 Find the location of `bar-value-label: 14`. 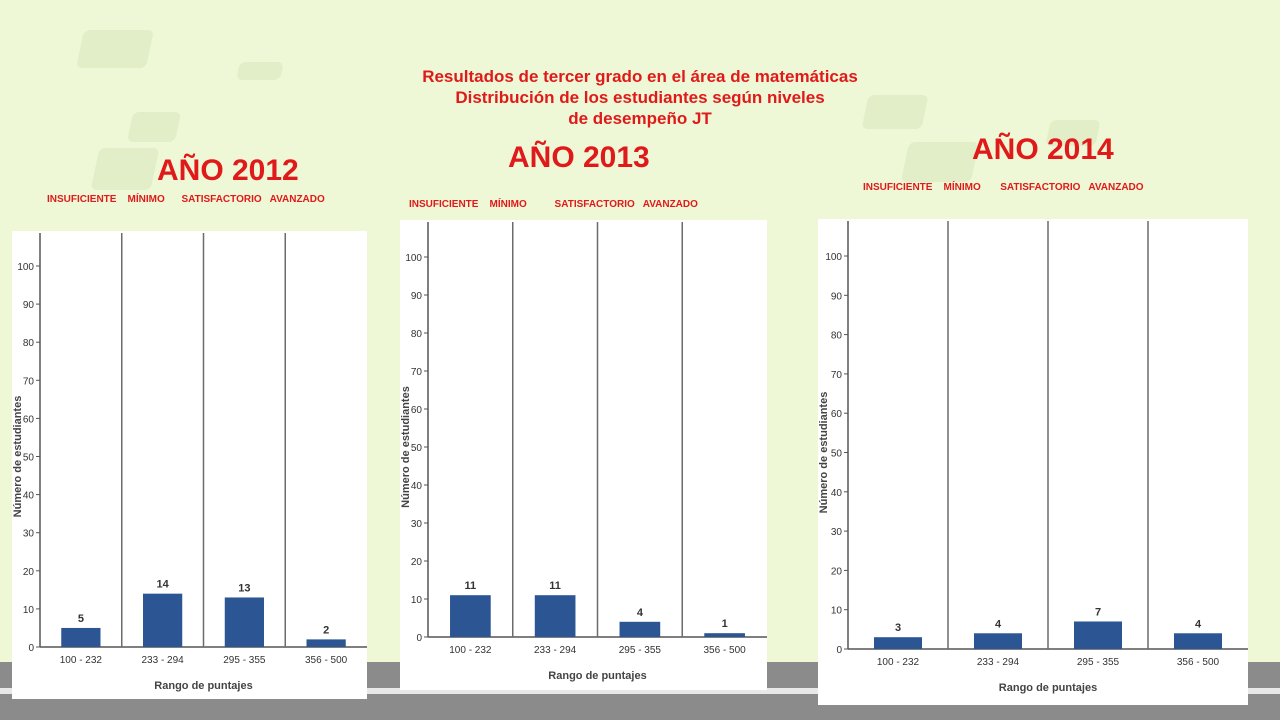

bar-value-label: 14 is located at coordinates (163, 585).